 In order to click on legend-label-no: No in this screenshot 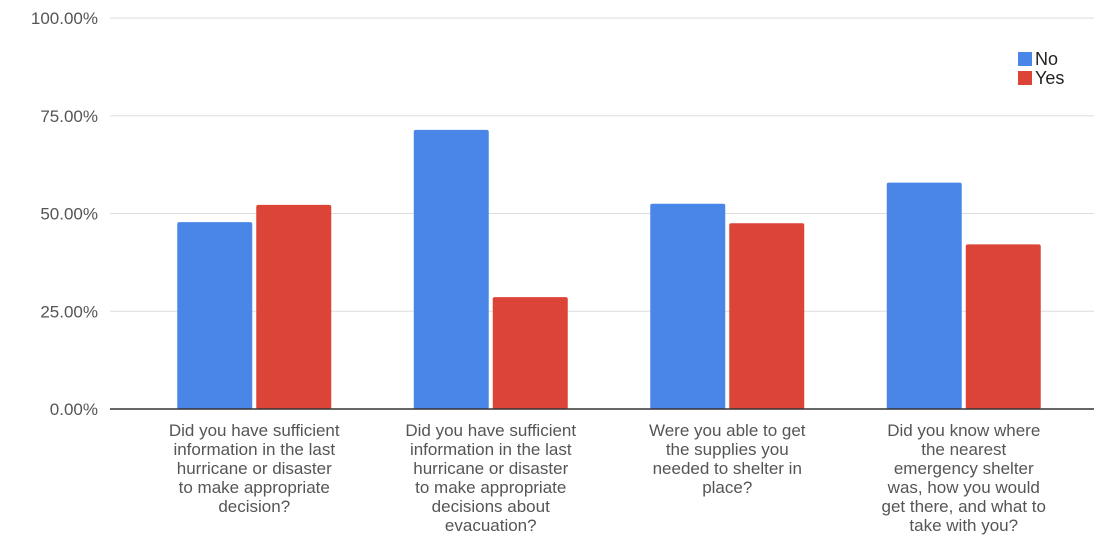, I will do `click(1046, 59)`.